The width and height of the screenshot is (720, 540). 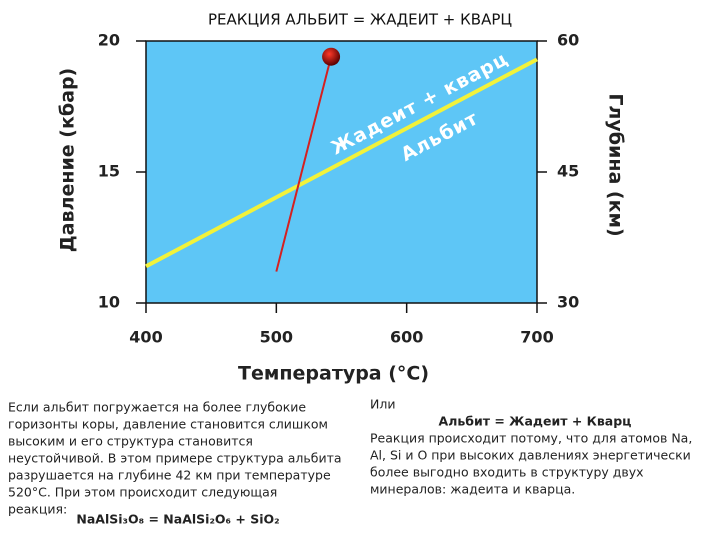 I want to click on data-line, so click(x=304, y=164).